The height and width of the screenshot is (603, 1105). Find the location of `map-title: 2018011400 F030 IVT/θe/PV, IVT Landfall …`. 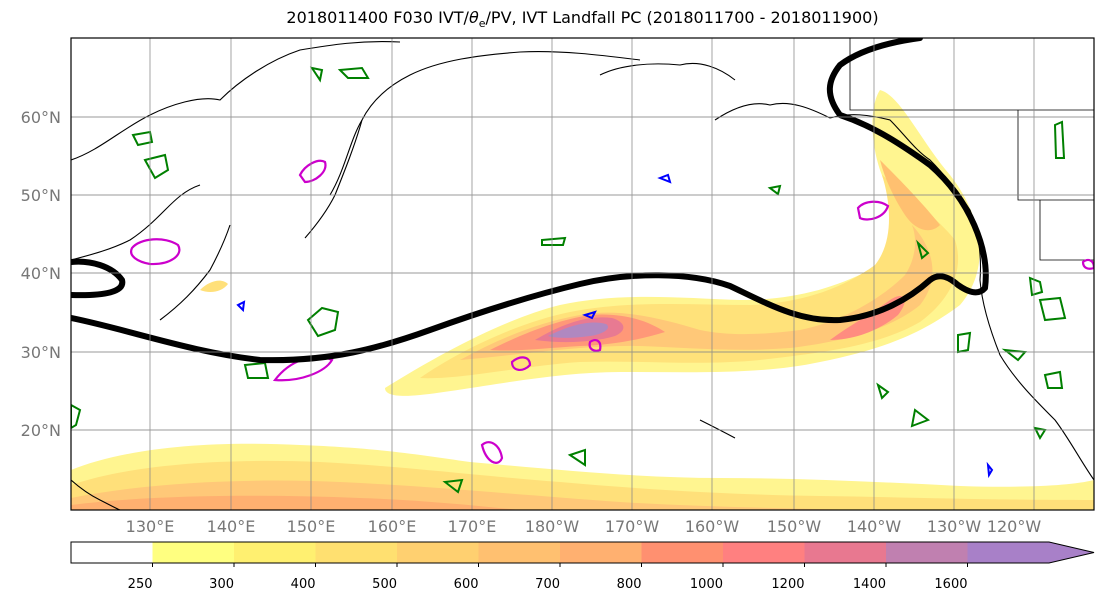

map-title: 2018011400 F030 IVT/θe/PV, IVT Landfall … is located at coordinates (552, 19).